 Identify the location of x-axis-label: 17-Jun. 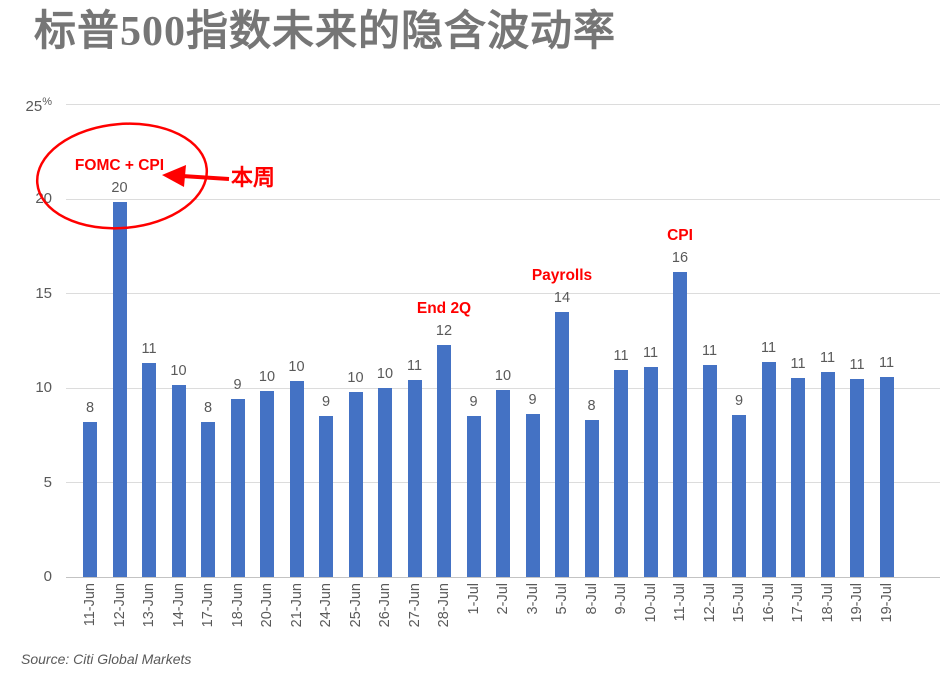
(208, 605).